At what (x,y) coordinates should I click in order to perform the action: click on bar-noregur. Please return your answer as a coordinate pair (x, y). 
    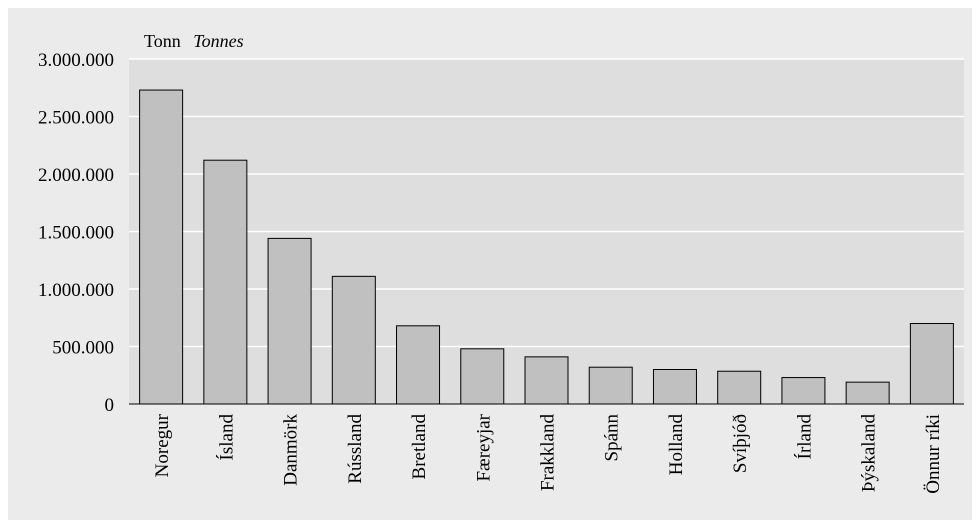
    Looking at the image, I should click on (161, 247).